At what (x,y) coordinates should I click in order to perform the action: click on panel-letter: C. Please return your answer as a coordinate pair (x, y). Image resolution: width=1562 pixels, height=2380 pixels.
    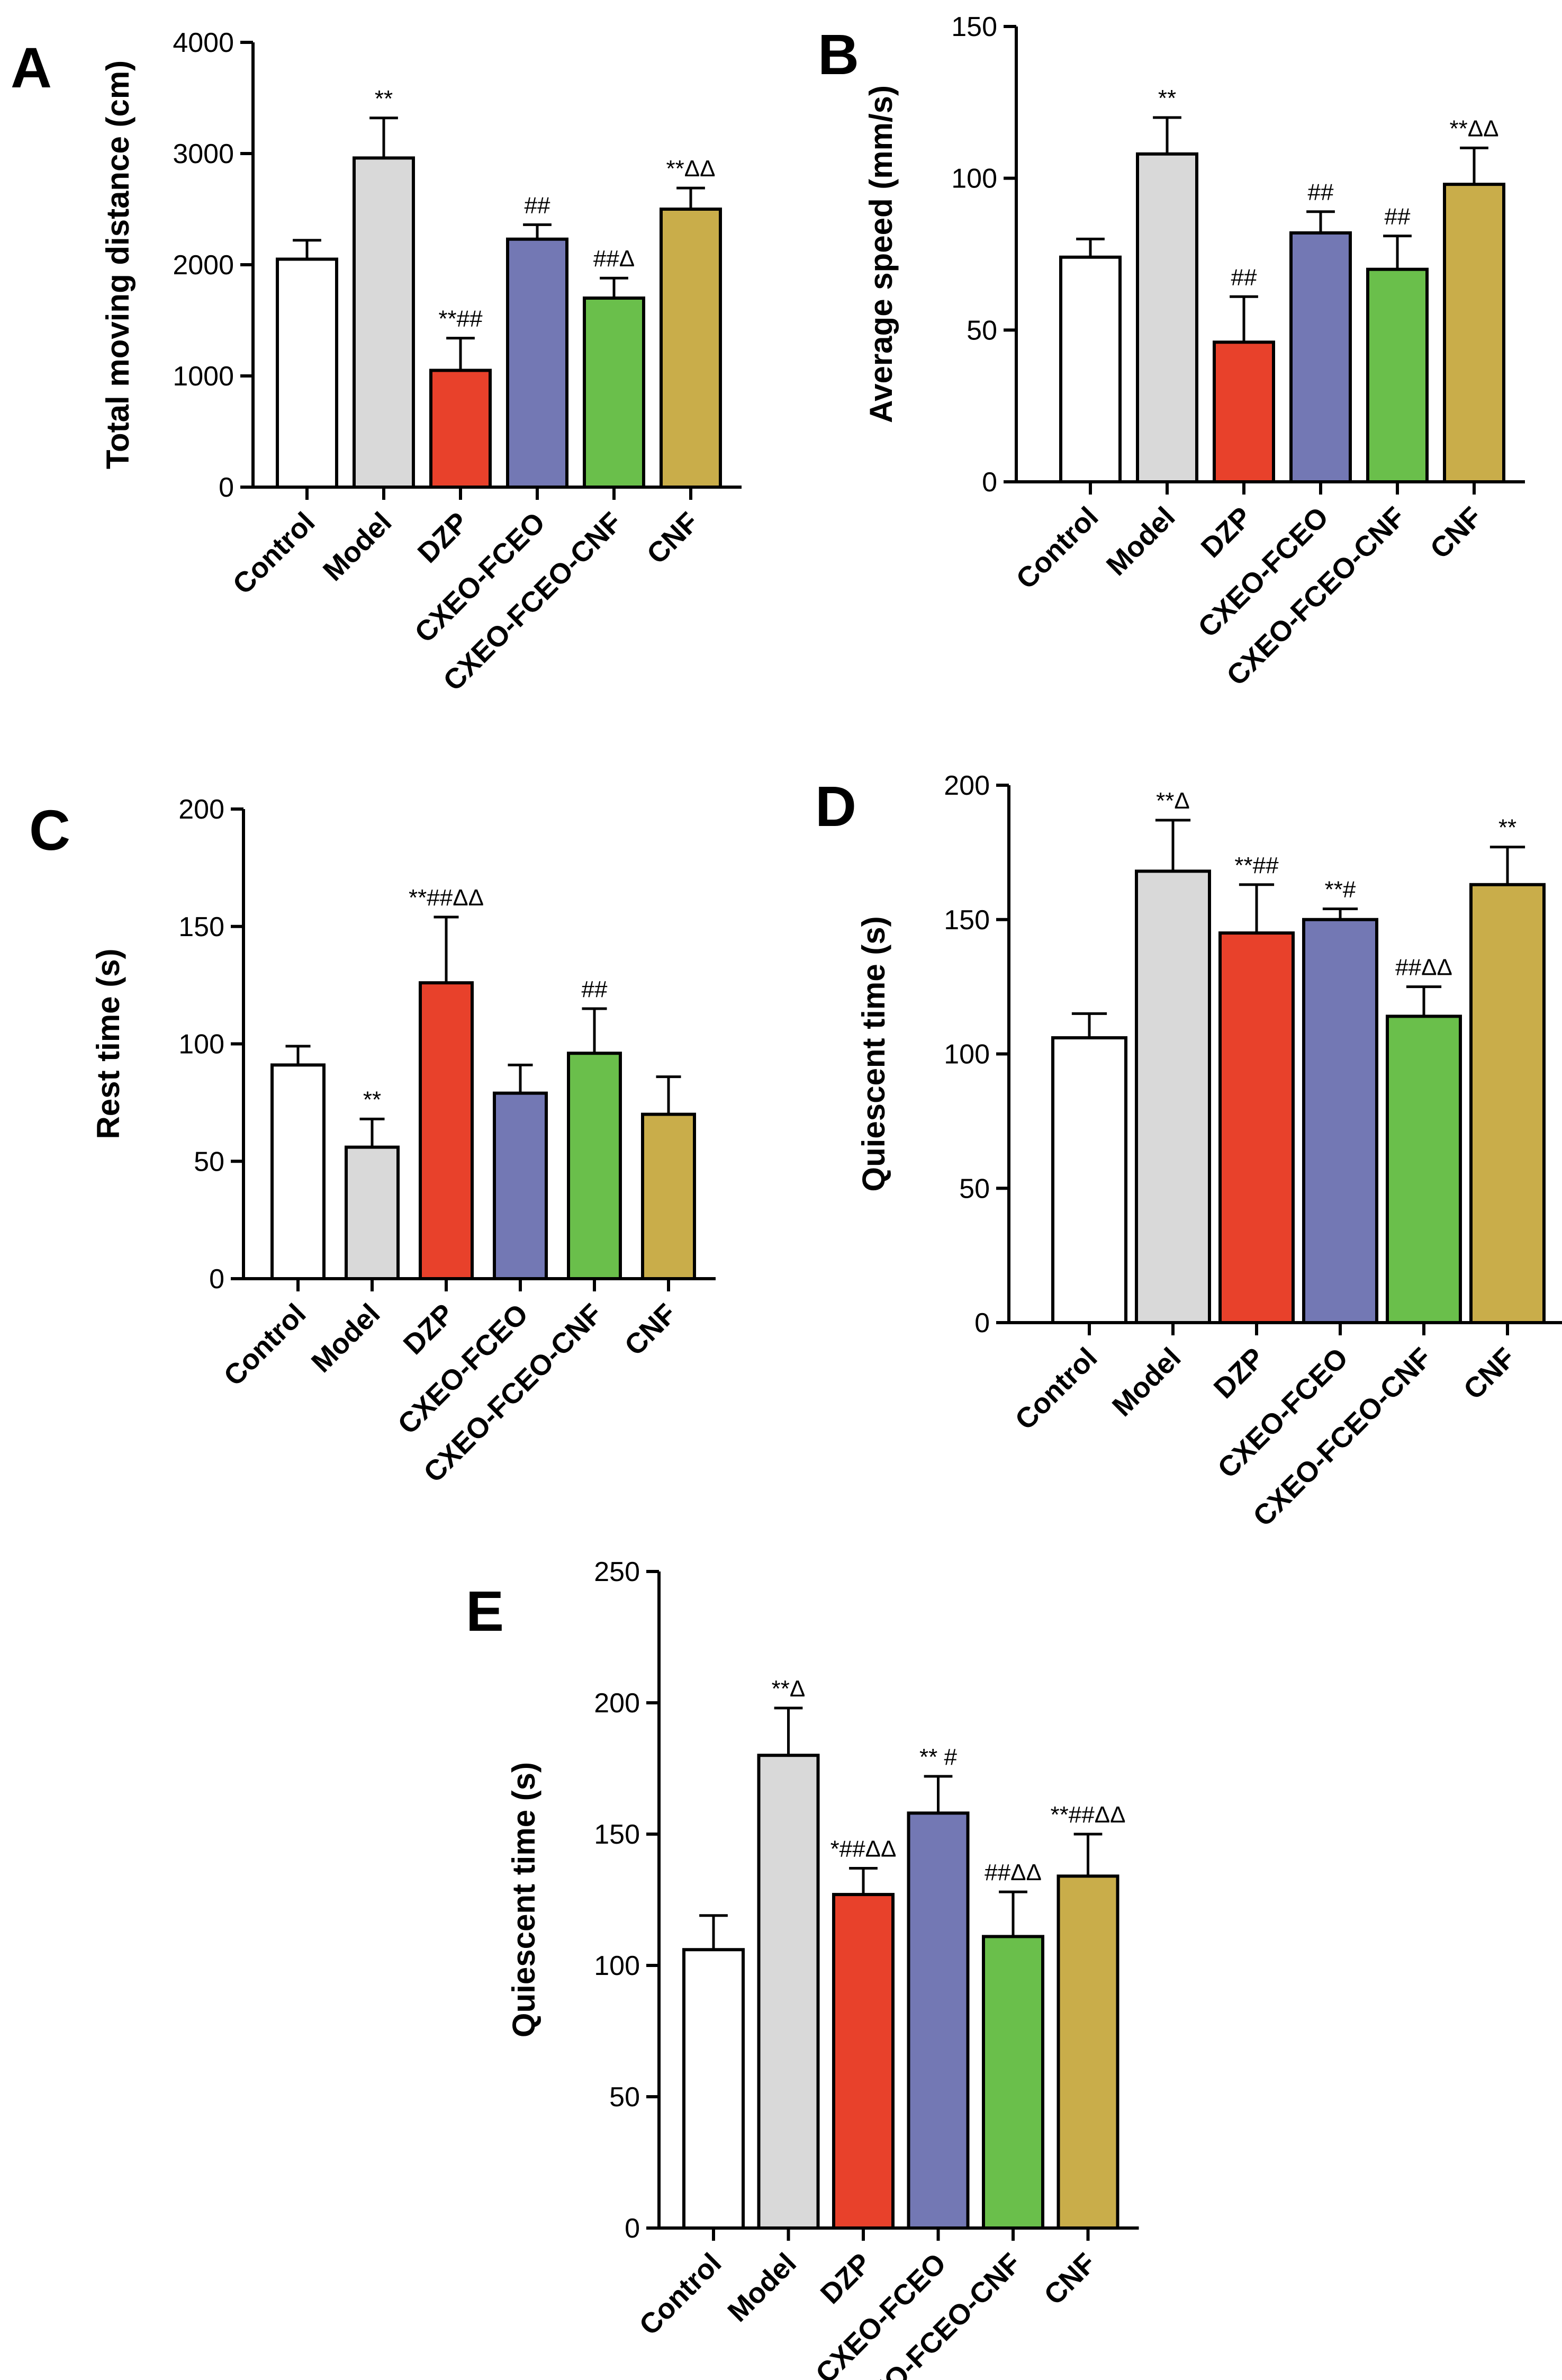
    Looking at the image, I should click on (50, 830).